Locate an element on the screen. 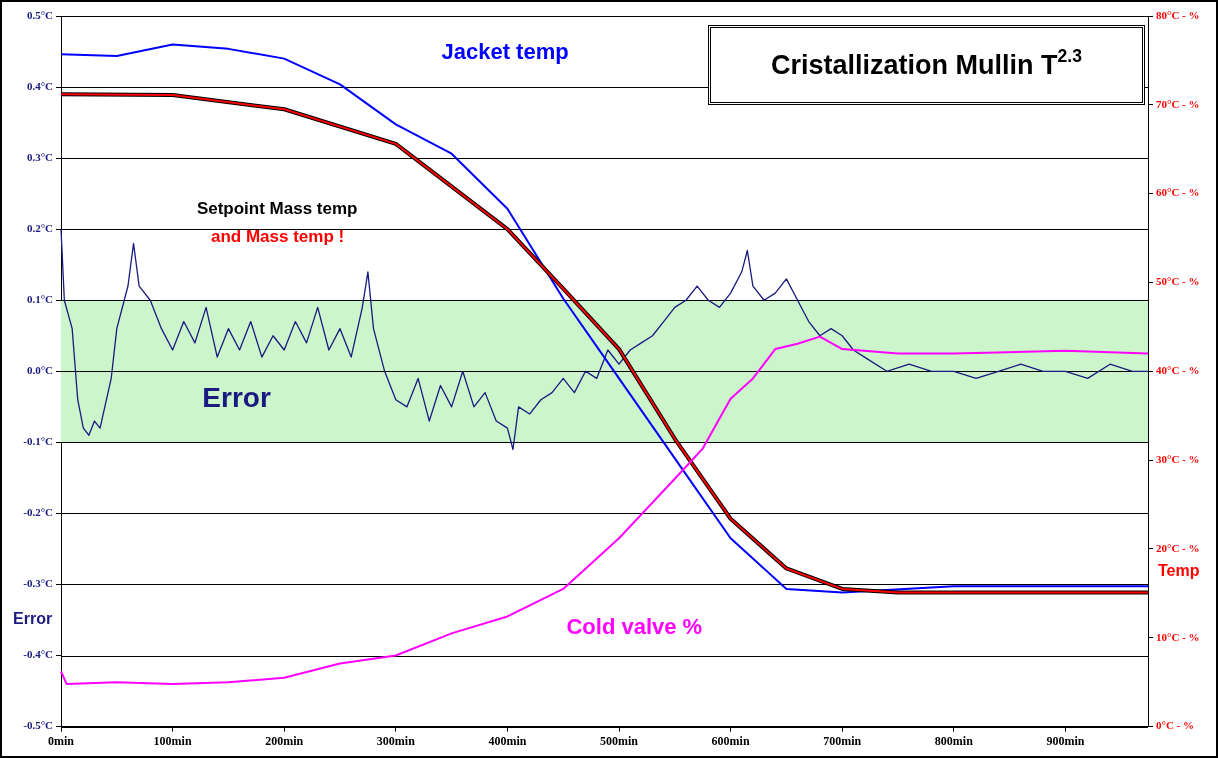 This screenshot has height=758, width=1218. y2-tick-label: 10°C - % is located at coordinates (1178, 636).